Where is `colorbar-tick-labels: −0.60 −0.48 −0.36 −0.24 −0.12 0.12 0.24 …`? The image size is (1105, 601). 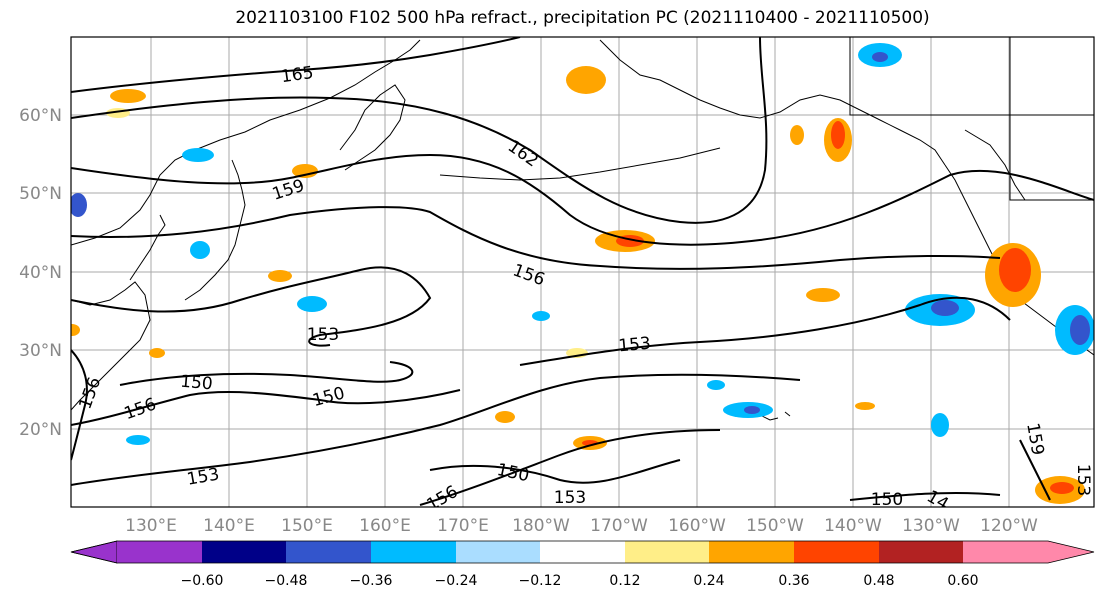 colorbar-tick-labels: −0.60 −0.48 −0.36 −0.24 −0.12 0.12 0.24 … is located at coordinates (580, 581).